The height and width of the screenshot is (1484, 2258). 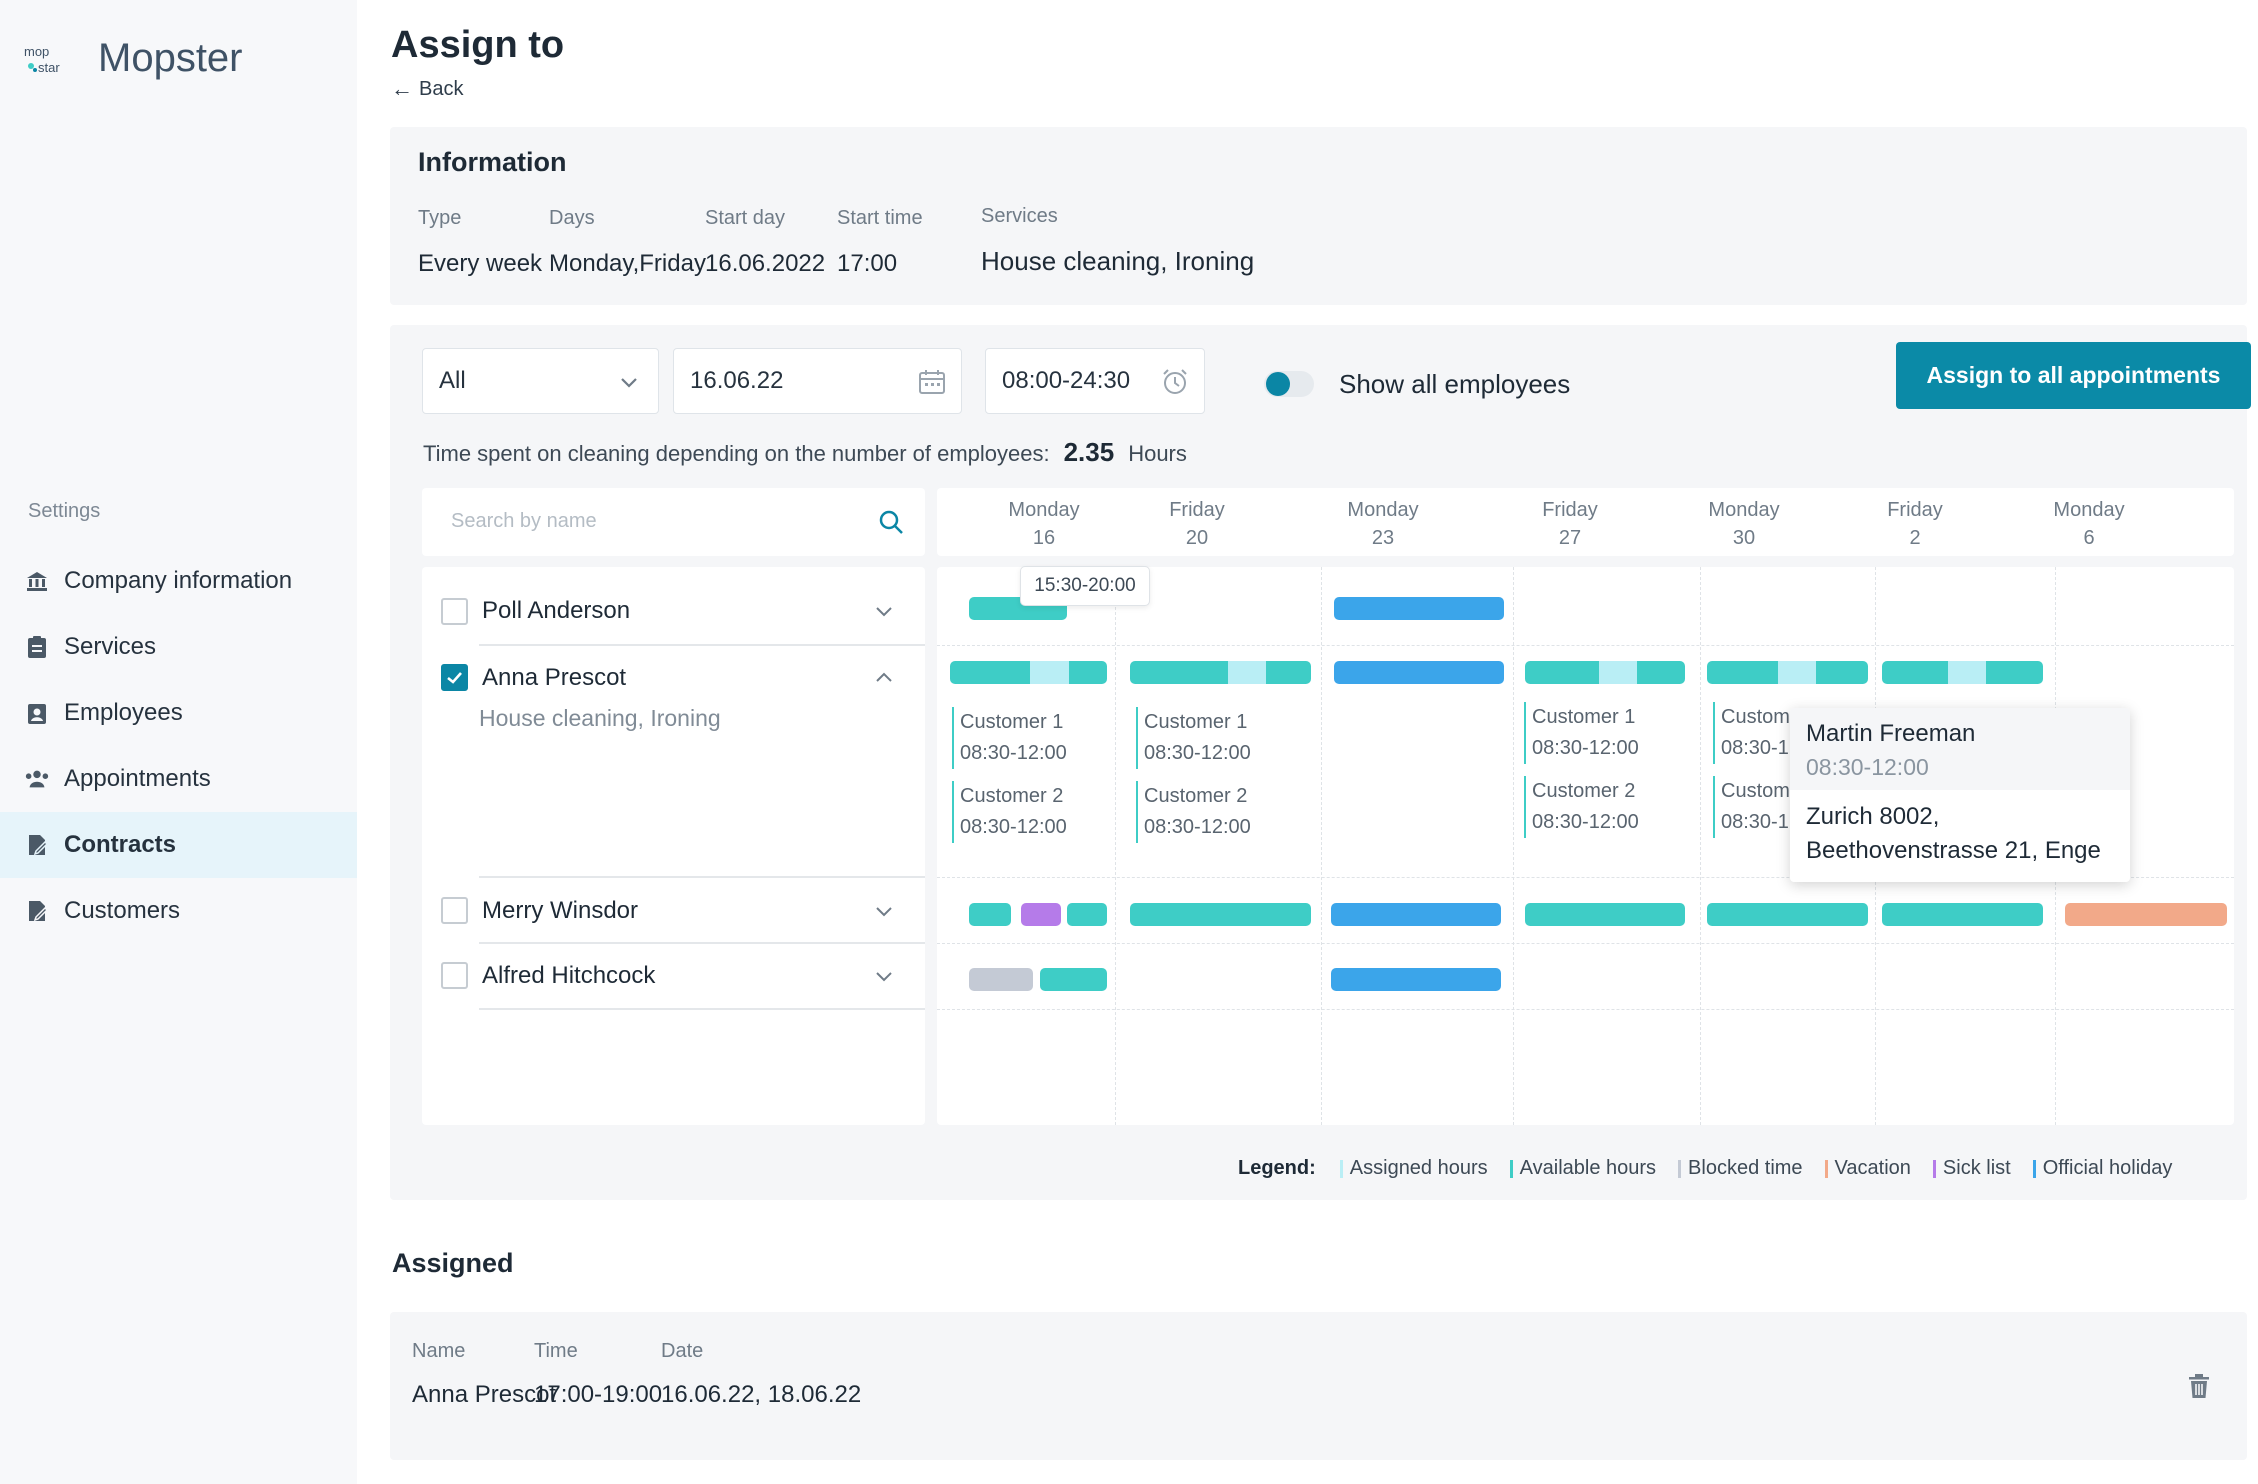 What do you see at coordinates (569, 975) in the screenshot?
I see `employee-name: Alfred Hitchcock` at bounding box center [569, 975].